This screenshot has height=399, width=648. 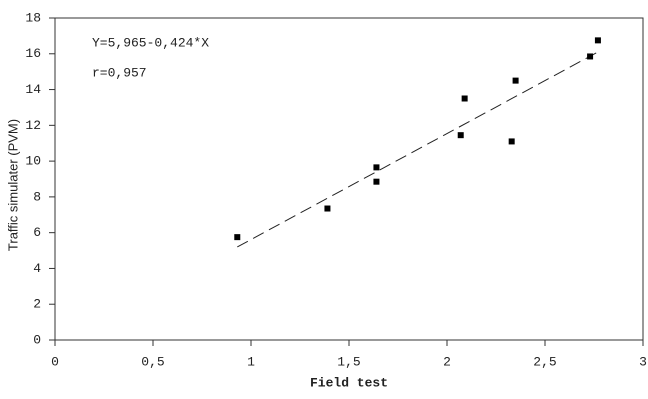 What do you see at coordinates (152, 361) in the screenshot?
I see `x-tick-label: 0,5` at bounding box center [152, 361].